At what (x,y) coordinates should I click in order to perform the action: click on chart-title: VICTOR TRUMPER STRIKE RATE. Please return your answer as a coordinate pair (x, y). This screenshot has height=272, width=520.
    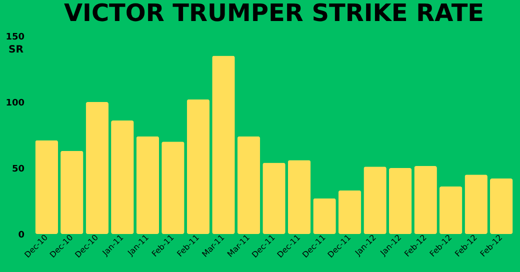
    Looking at the image, I should click on (274, 13).